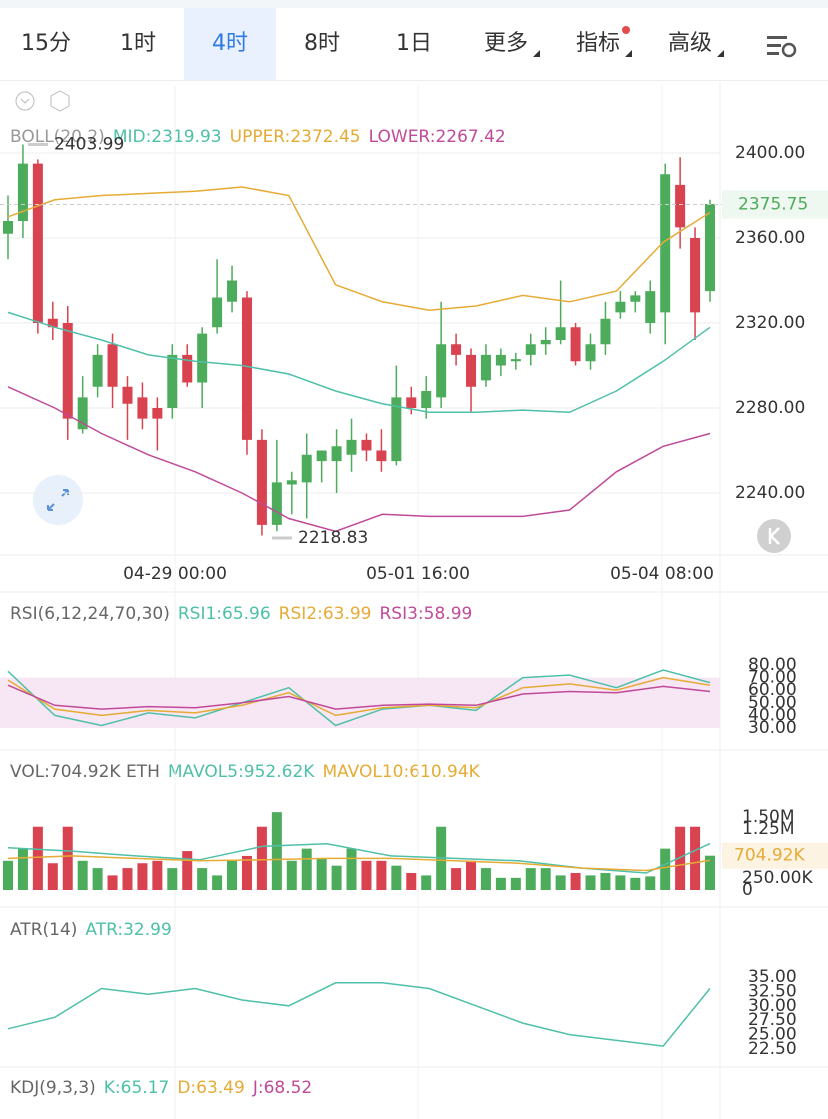 This screenshot has width=828, height=1119. Describe the element at coordinates (437, 137) in the screenshot. I see `boll-lower: LOWER:2267.42` at that location.